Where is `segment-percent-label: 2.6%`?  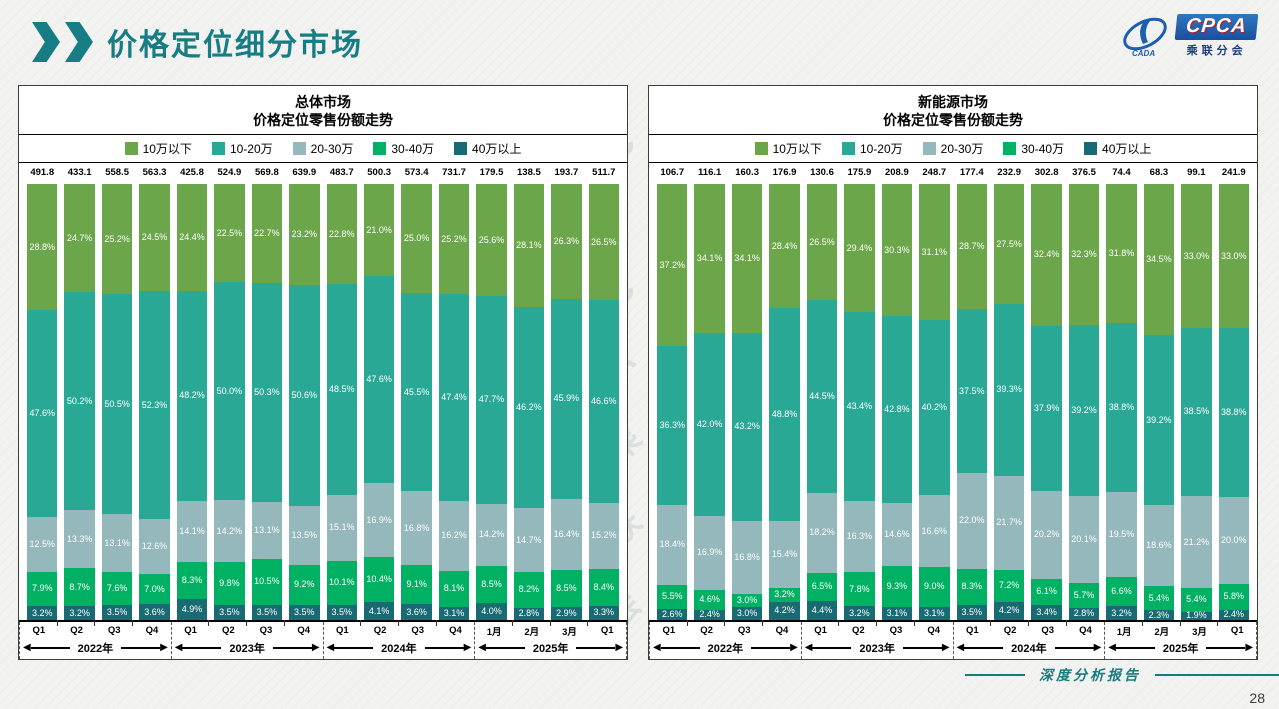 segment-percent-label: 2.6% is located at coordinates (672, 613).